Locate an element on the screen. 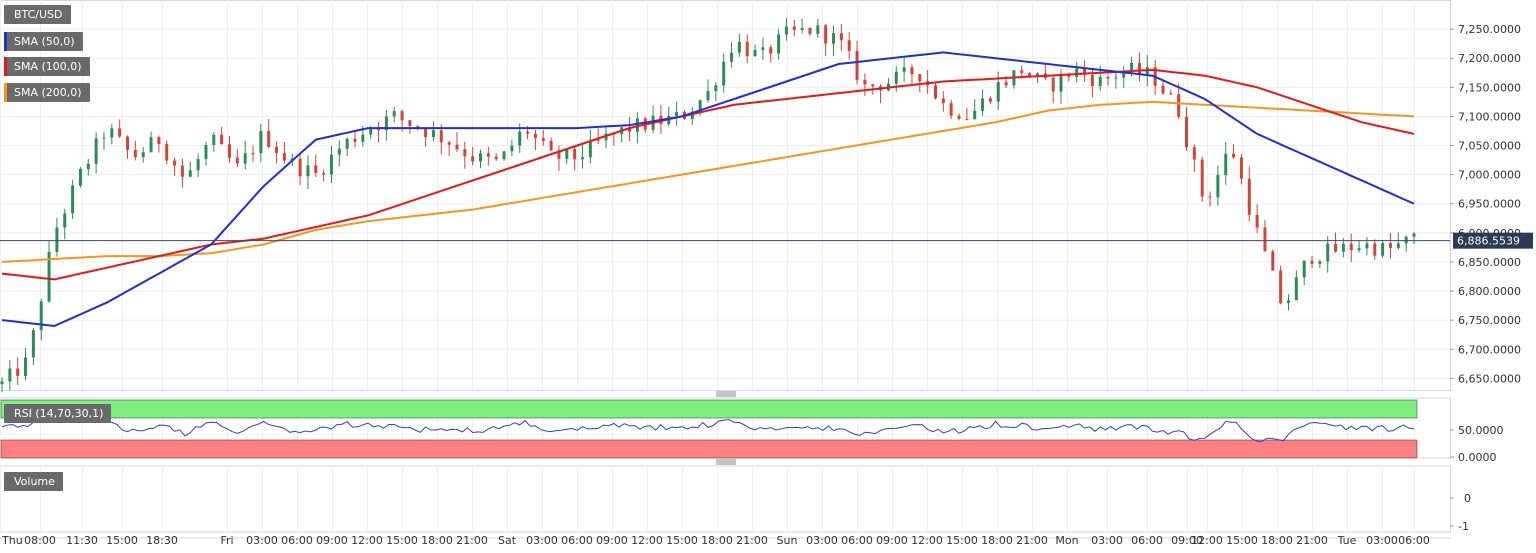  sma-100-label: SMA (100,0) is located at coordinates (47, 66).